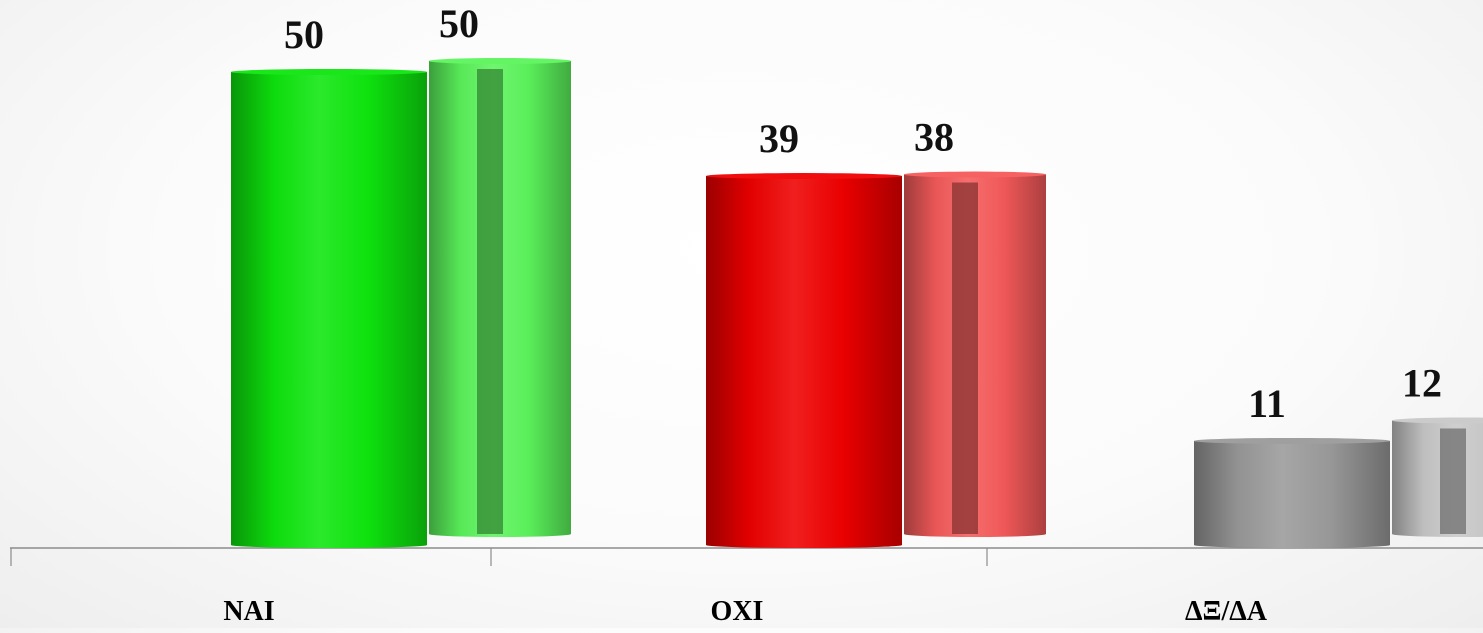  I want to click on data-label: 38, so click(934, 137).